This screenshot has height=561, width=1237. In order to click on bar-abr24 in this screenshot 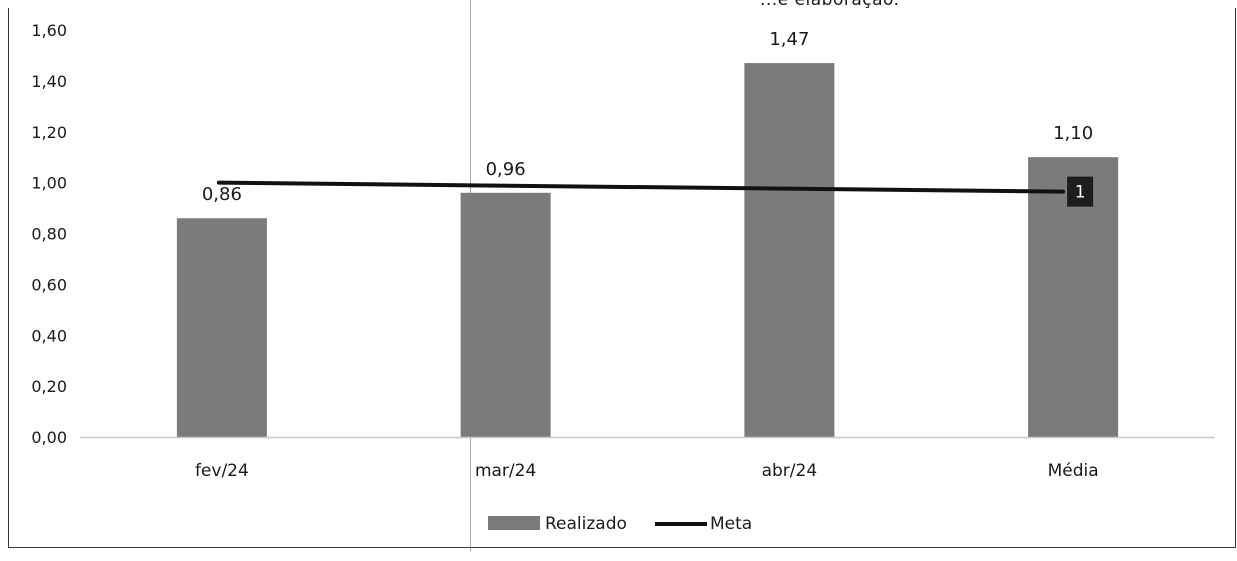, I will do `click(789, 250)`.